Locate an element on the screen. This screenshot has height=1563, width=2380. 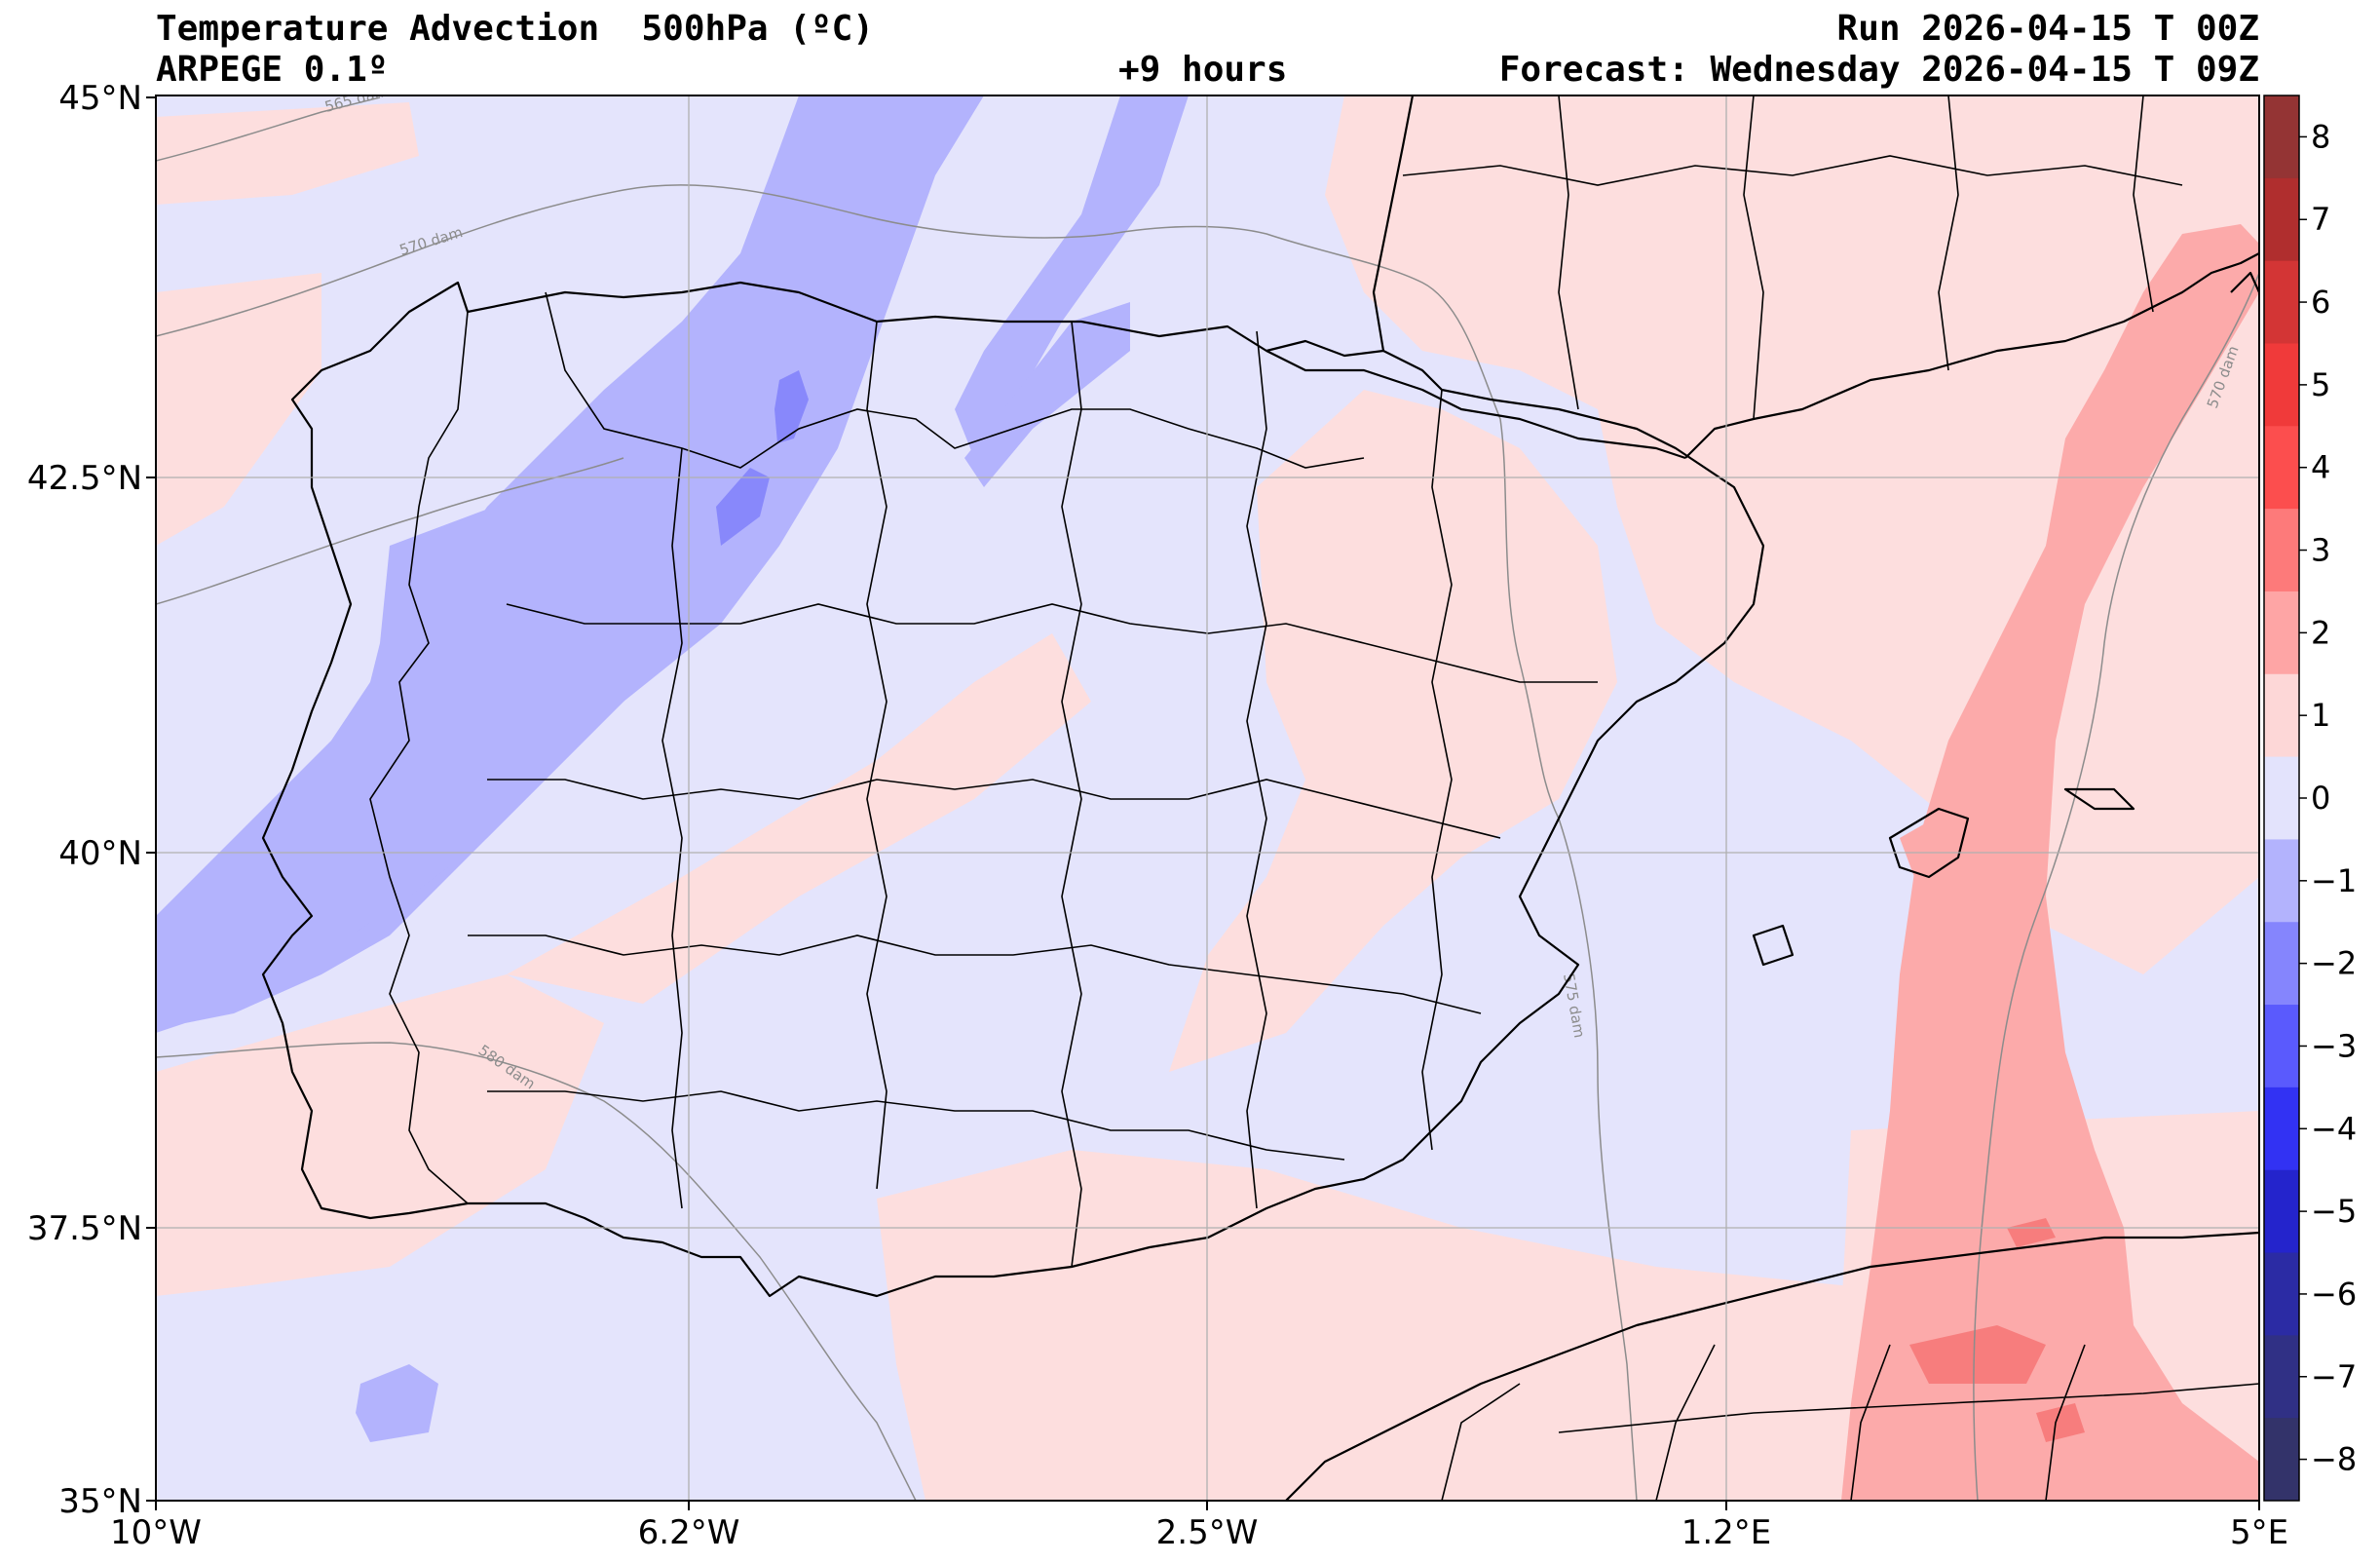
colorbar-tick-label: 7 is located at coordinates (2320, 220).